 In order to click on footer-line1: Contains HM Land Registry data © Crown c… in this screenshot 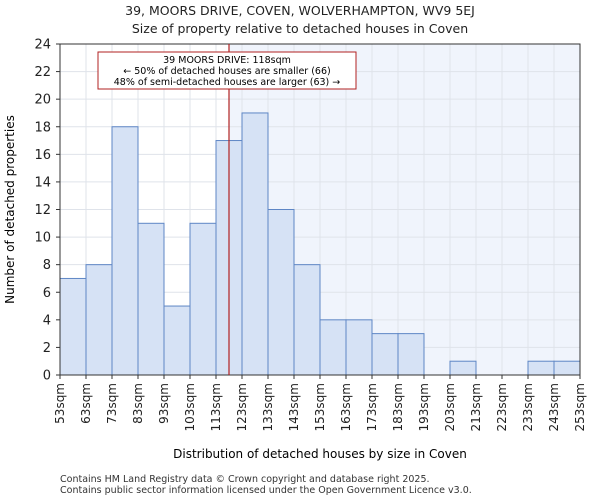, I will do `click(245, 479)`.